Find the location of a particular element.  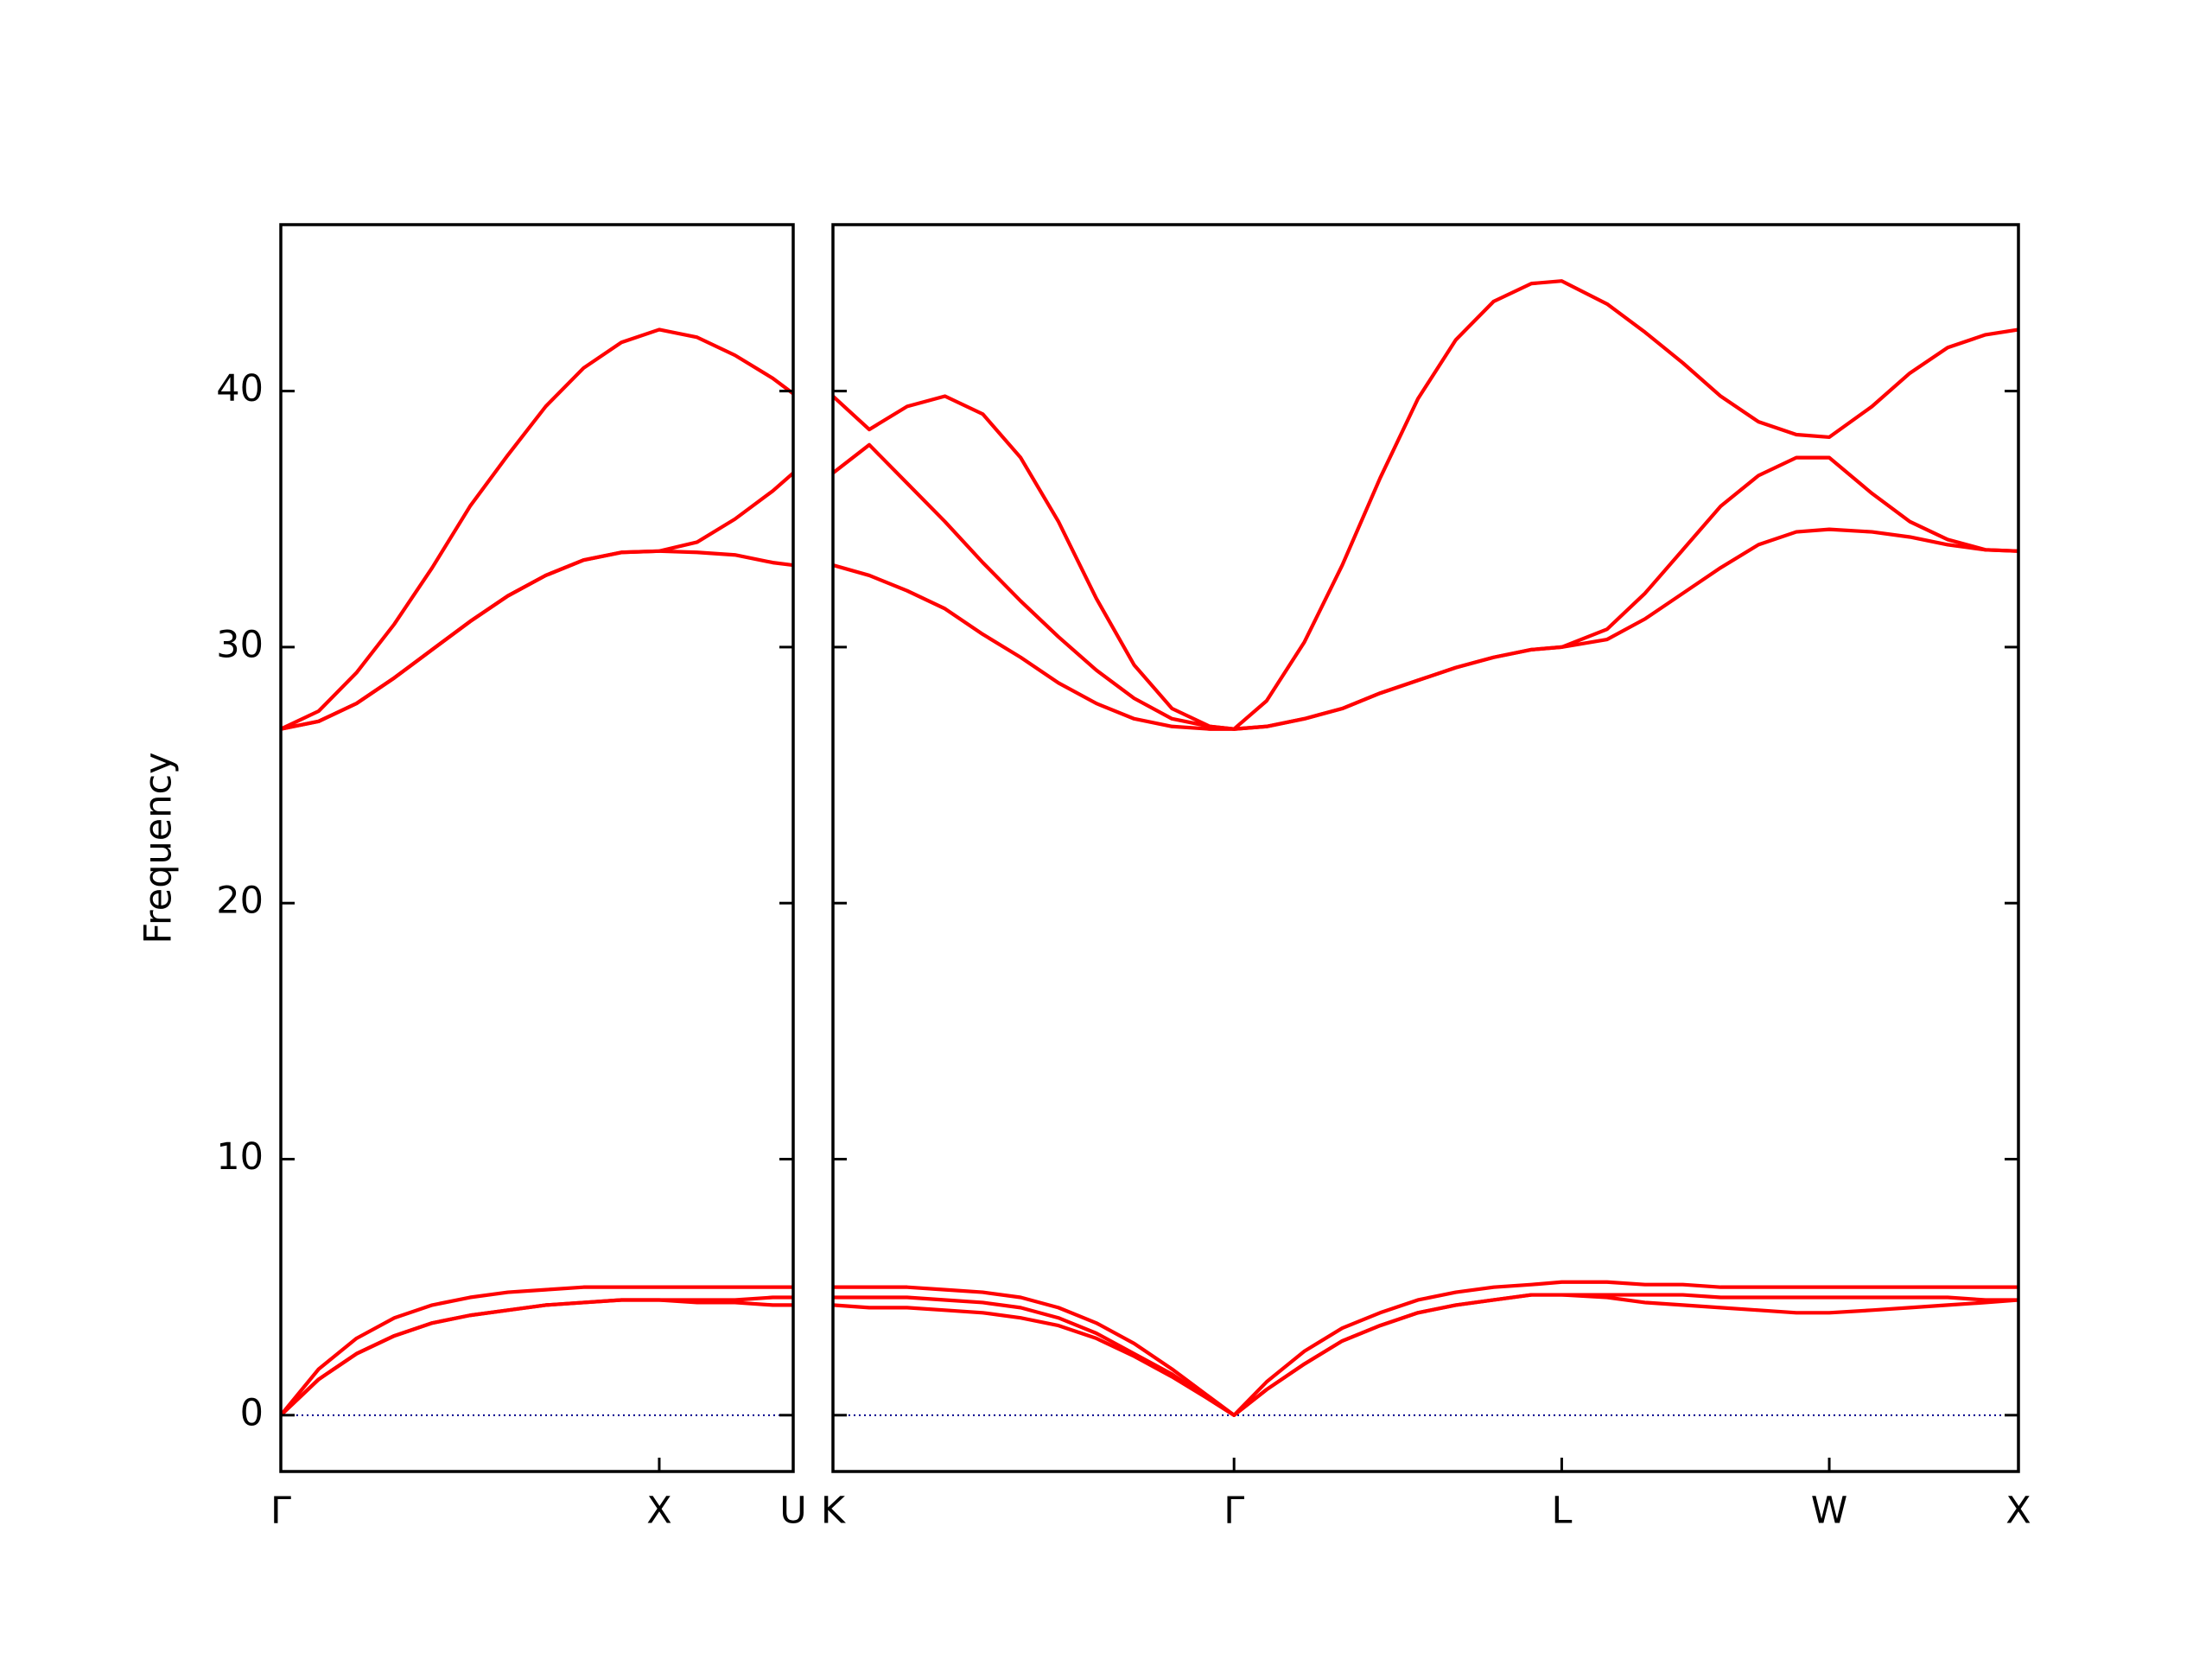

y-tick-label: 30 is located at coordinates (240, 644).